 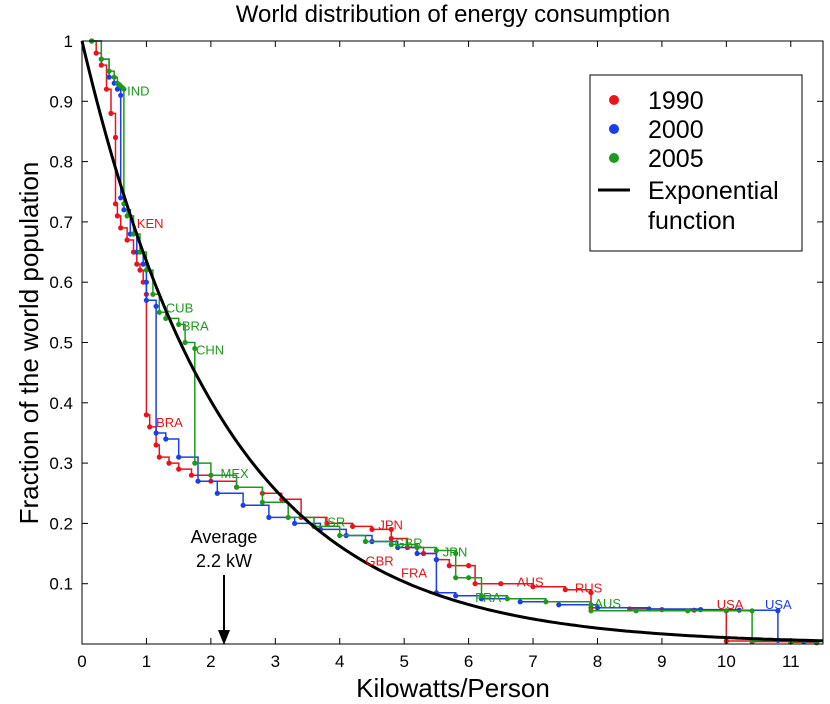 I want to click on chart-title: World distribution of energy consumption, so click(x=453, y=14).